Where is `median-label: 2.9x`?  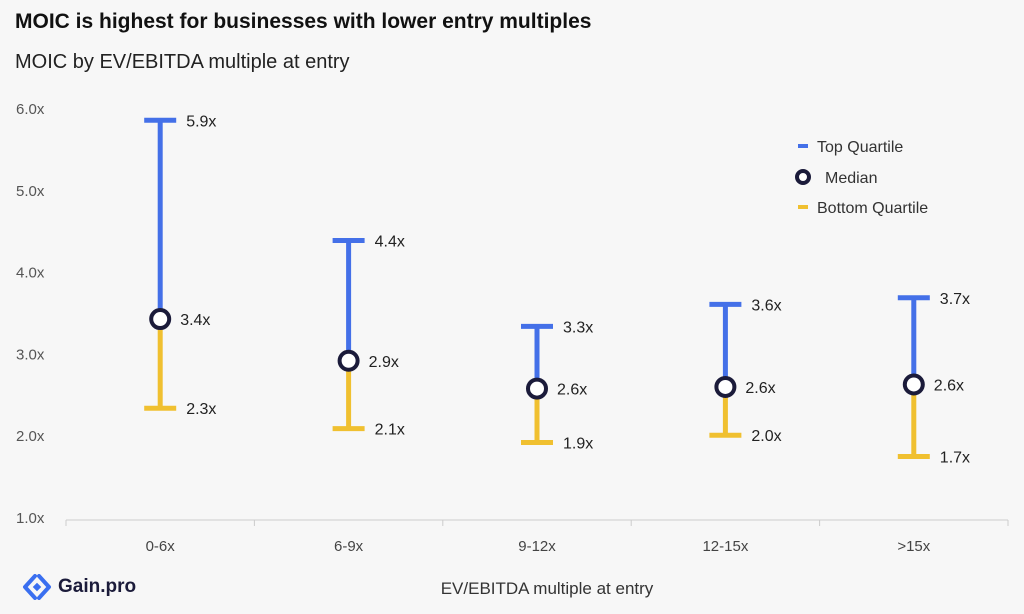 median-label: 2.9x is located at coordinates (384, 362).